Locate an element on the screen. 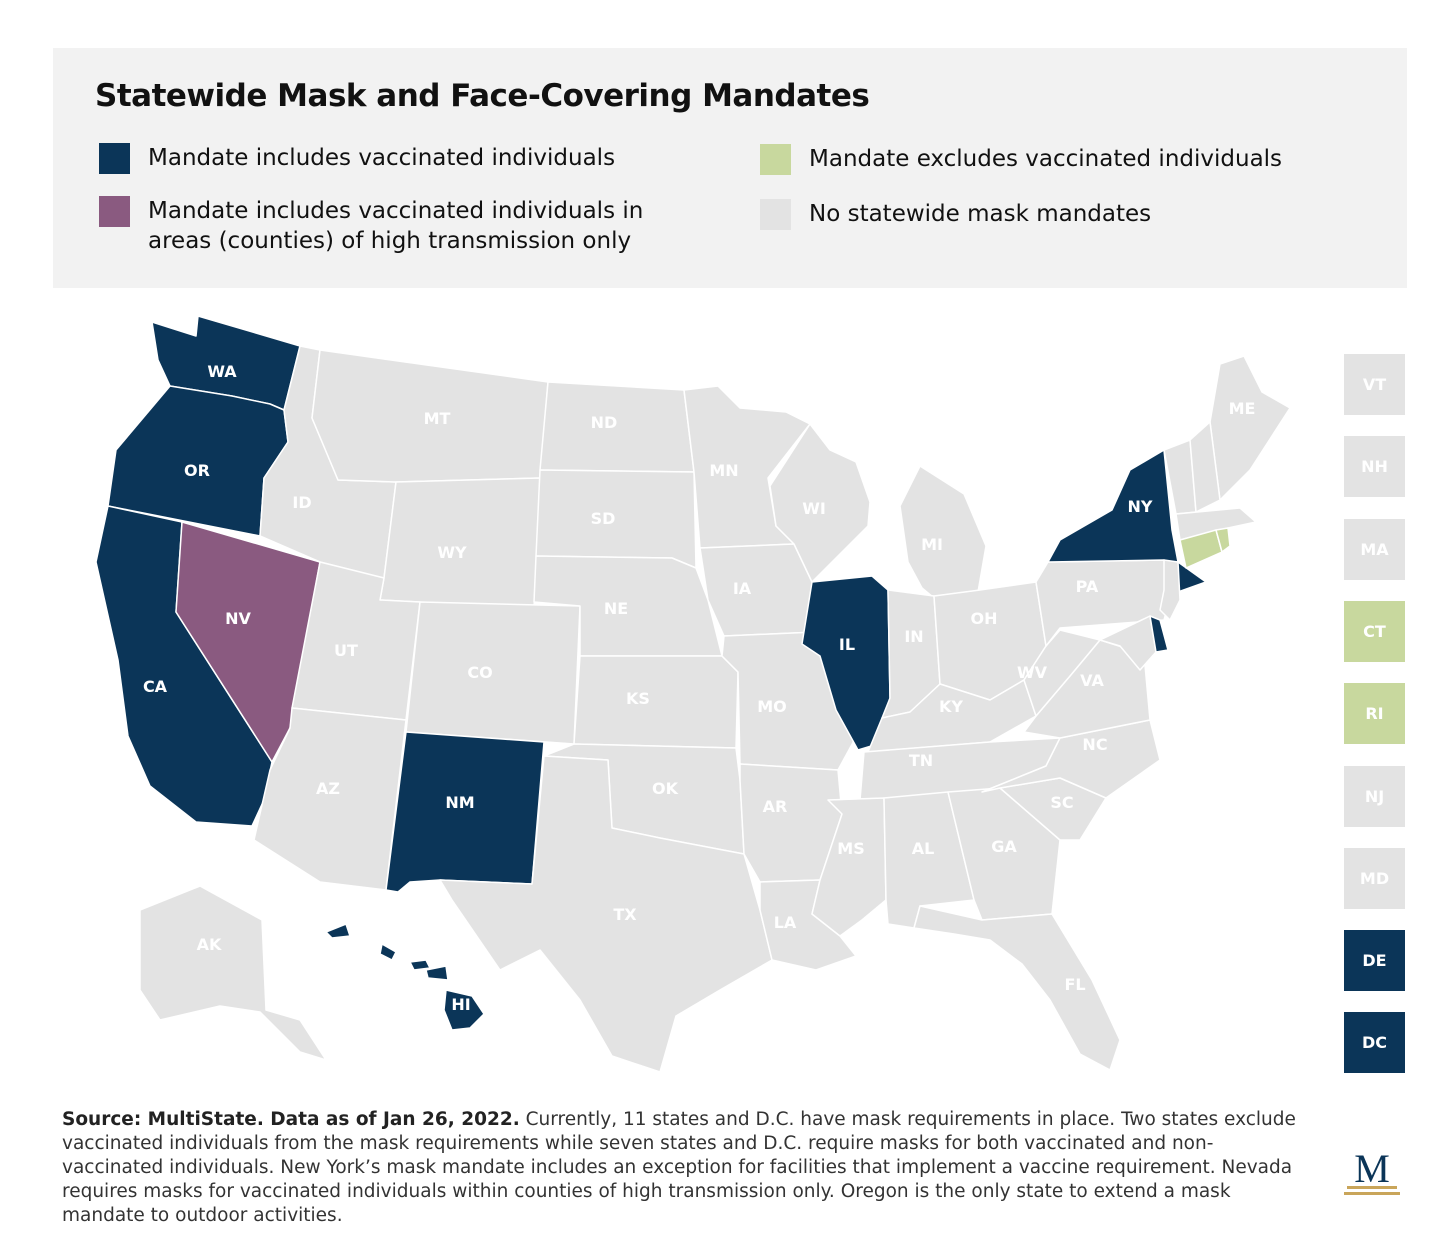  legend-swatch-high-transmission is located at coordinates (114, 211).